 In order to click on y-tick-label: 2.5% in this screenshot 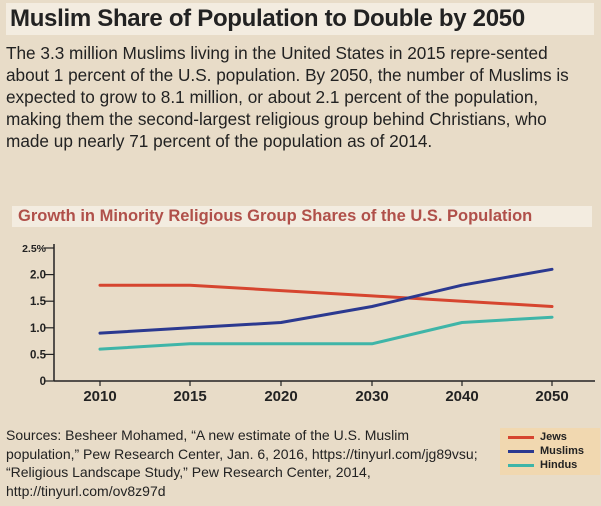, I will do `click(34, 249)`.